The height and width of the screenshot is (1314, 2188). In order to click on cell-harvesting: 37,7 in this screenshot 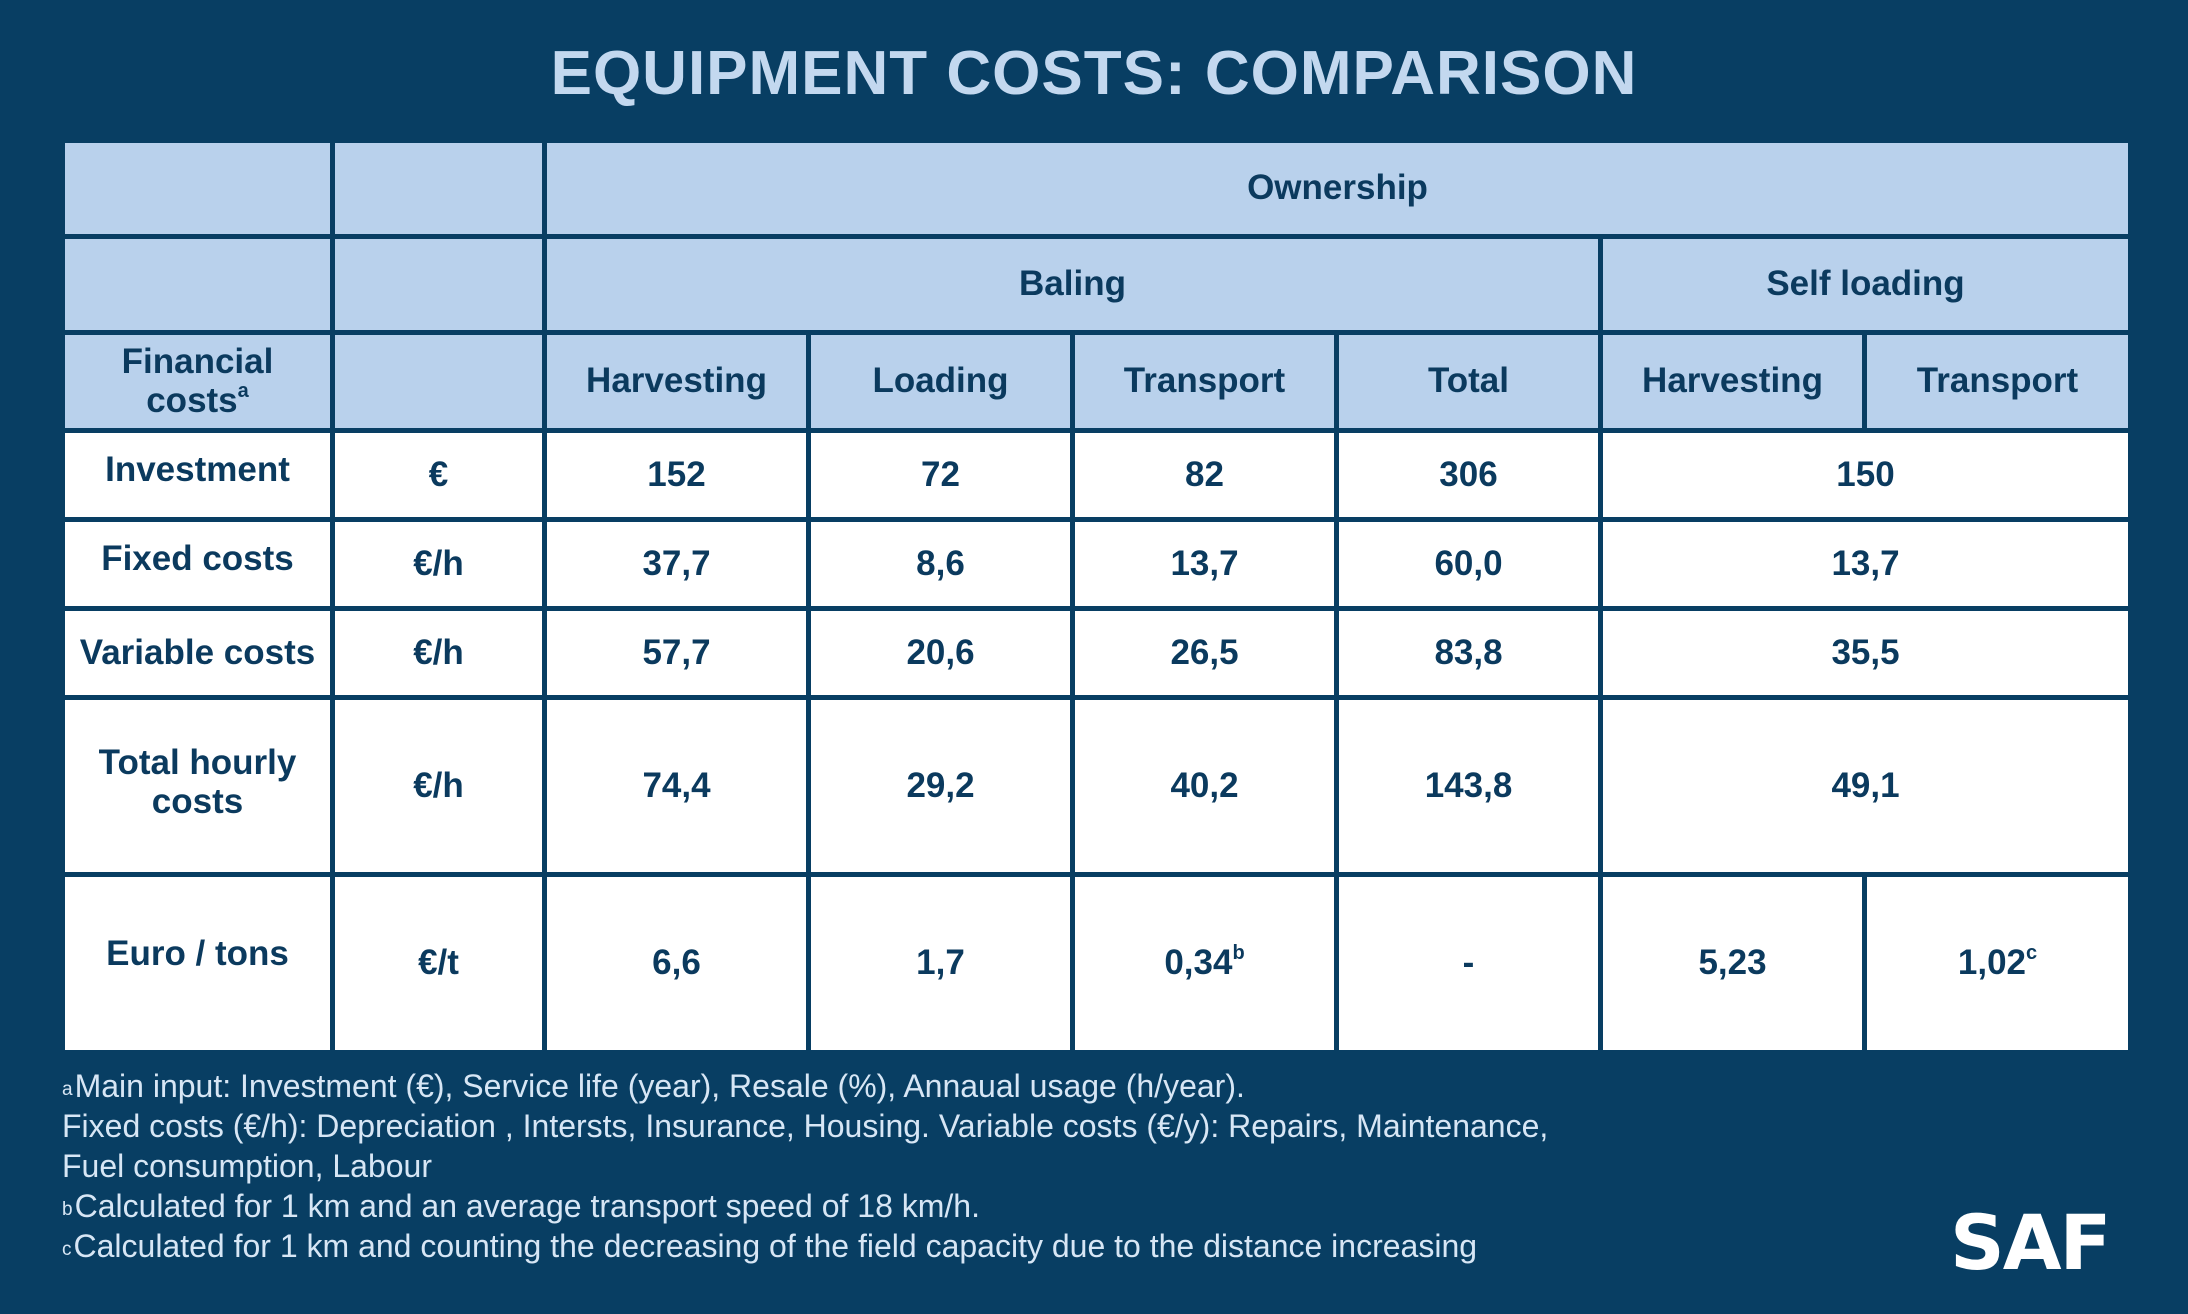, I will do `click(676, 564)`.